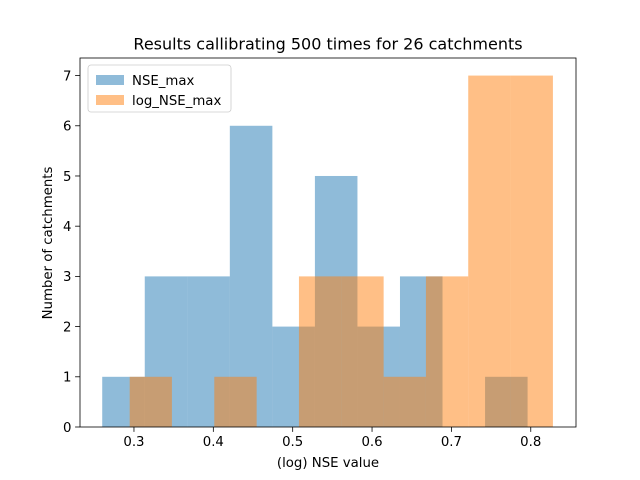 This screenshot has width=640, height=480. Describe the element at coordinates (67, 76) in the screenshot. I see `y-tick-label: 7` at that location.